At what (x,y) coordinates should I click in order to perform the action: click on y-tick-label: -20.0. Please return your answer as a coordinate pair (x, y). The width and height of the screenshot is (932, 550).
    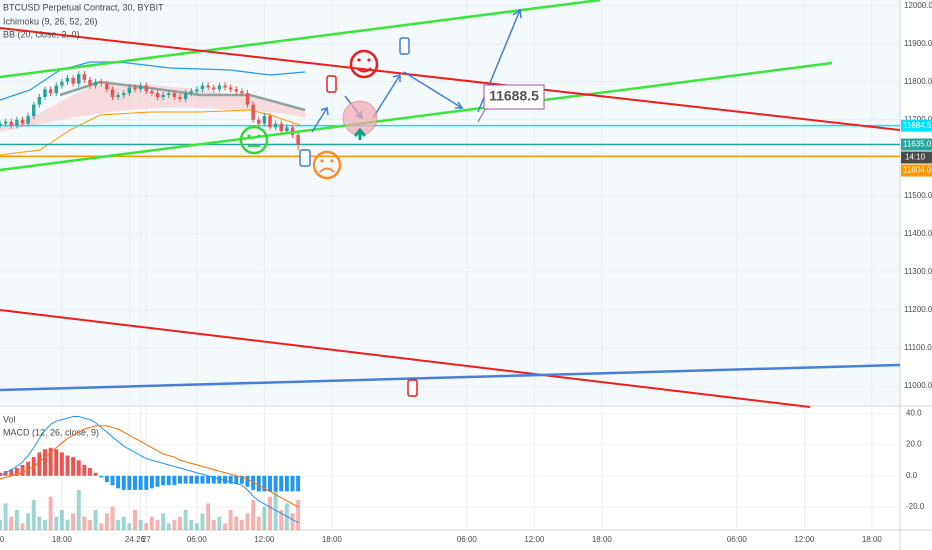
    Looking at the image, I should click on (915, 506).